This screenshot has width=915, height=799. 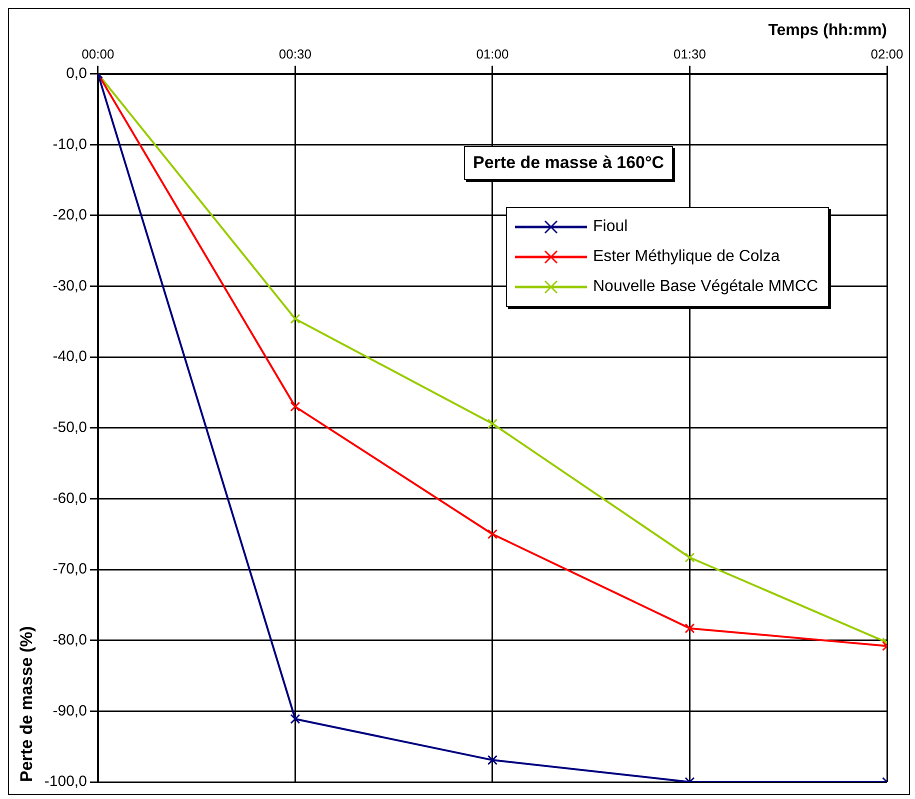 I want to click on y-tick-label: -80,0, so click(x=69, y=640).